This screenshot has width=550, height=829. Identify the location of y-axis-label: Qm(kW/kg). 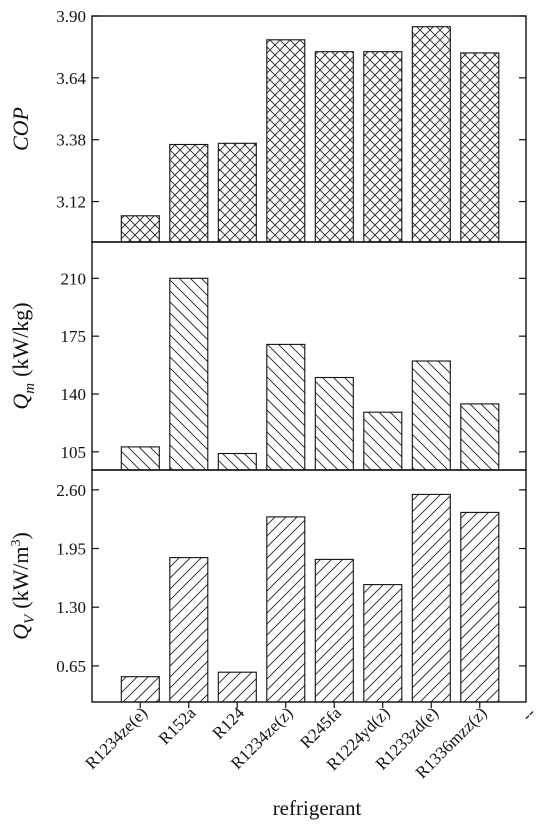
(23, 355).